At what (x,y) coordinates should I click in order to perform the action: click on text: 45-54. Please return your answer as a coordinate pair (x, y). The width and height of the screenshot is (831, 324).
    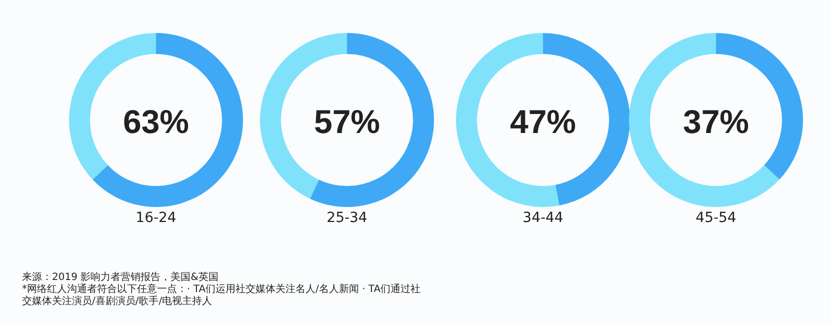
    Looking at the image, I should click on (716, 218).